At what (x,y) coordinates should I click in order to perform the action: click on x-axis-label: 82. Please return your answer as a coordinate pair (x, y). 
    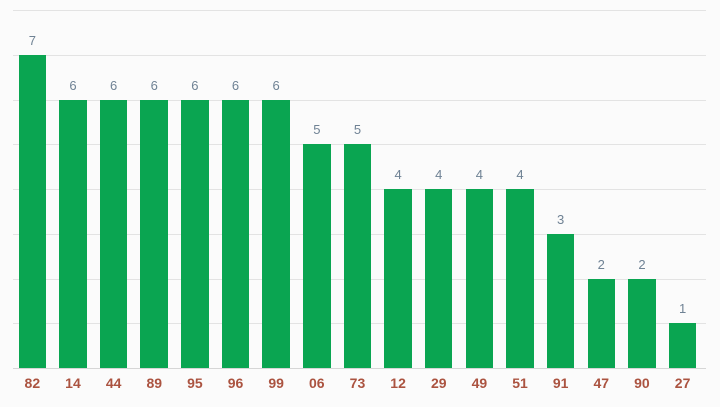
    Looking at the image, I should click on (32, 383).